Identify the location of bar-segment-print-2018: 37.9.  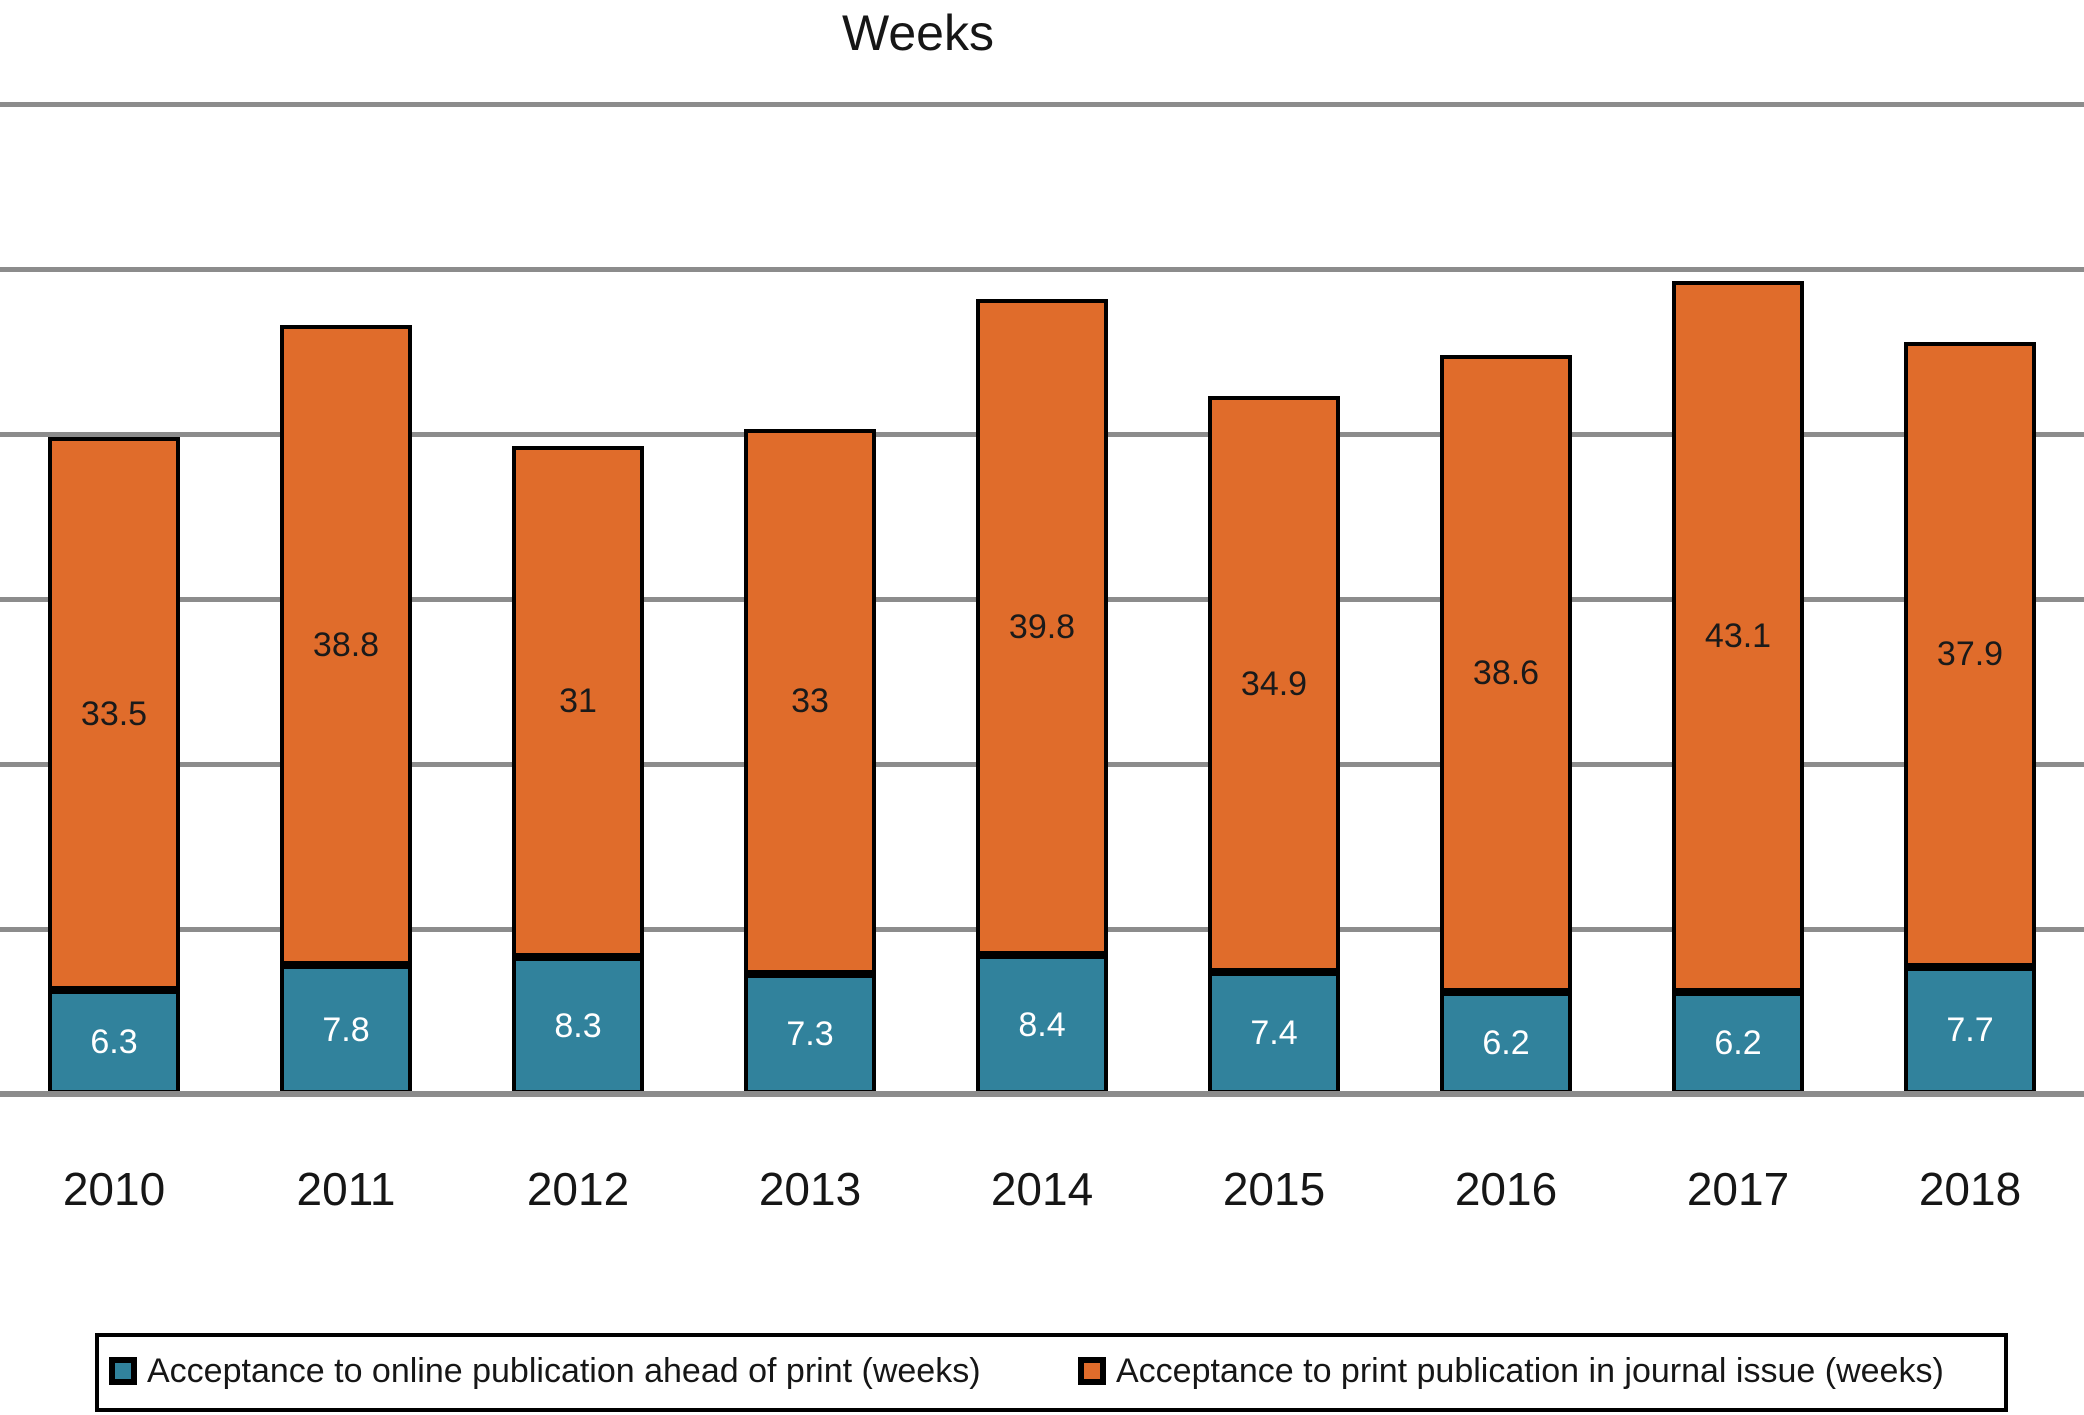
(1970, 654).